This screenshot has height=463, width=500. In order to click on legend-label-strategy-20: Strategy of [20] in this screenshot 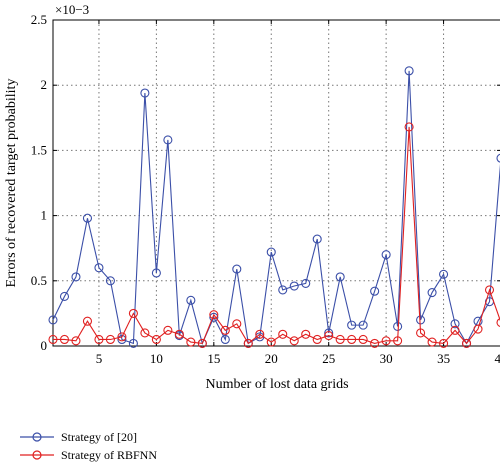, I will do `click(99, 437)`.